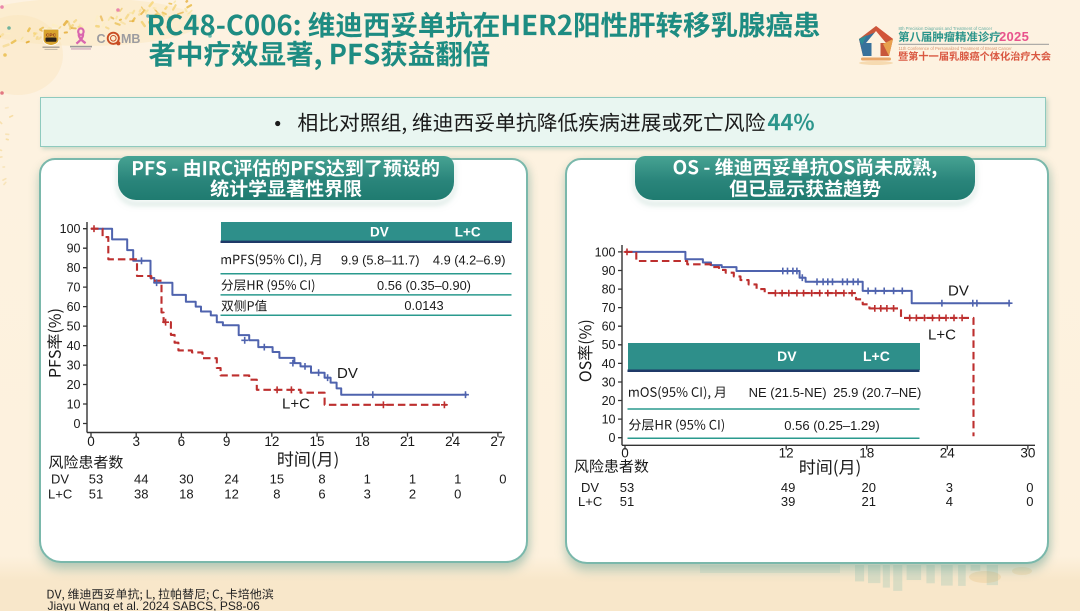 This screenshot has height=611, width=1080. What do you see at coordinates (380, 259) in the screenshot?
I see `svg-text: 9.9 (5.8–11.7)` at bounding box center [380, 259].